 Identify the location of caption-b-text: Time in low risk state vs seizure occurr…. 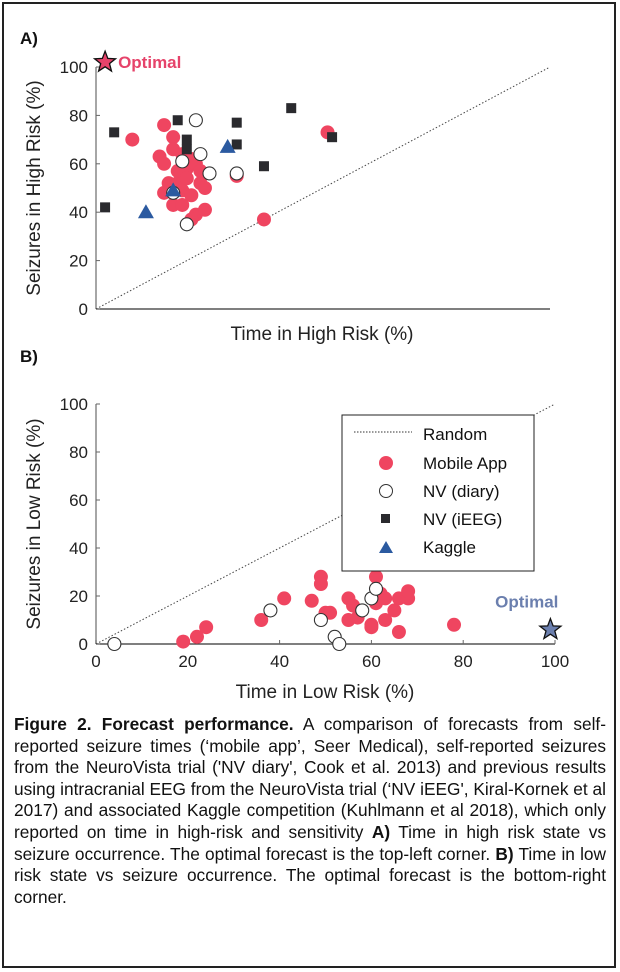
(310, 875).